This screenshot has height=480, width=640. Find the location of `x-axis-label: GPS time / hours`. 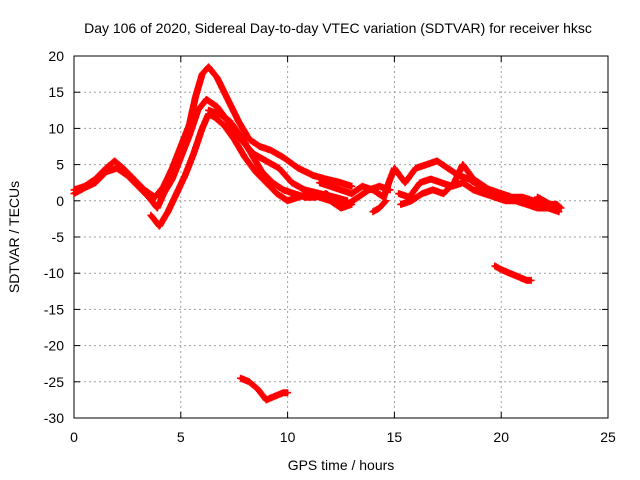

x-axis-label: GPS time / hours is located at coordinates (341, 465).